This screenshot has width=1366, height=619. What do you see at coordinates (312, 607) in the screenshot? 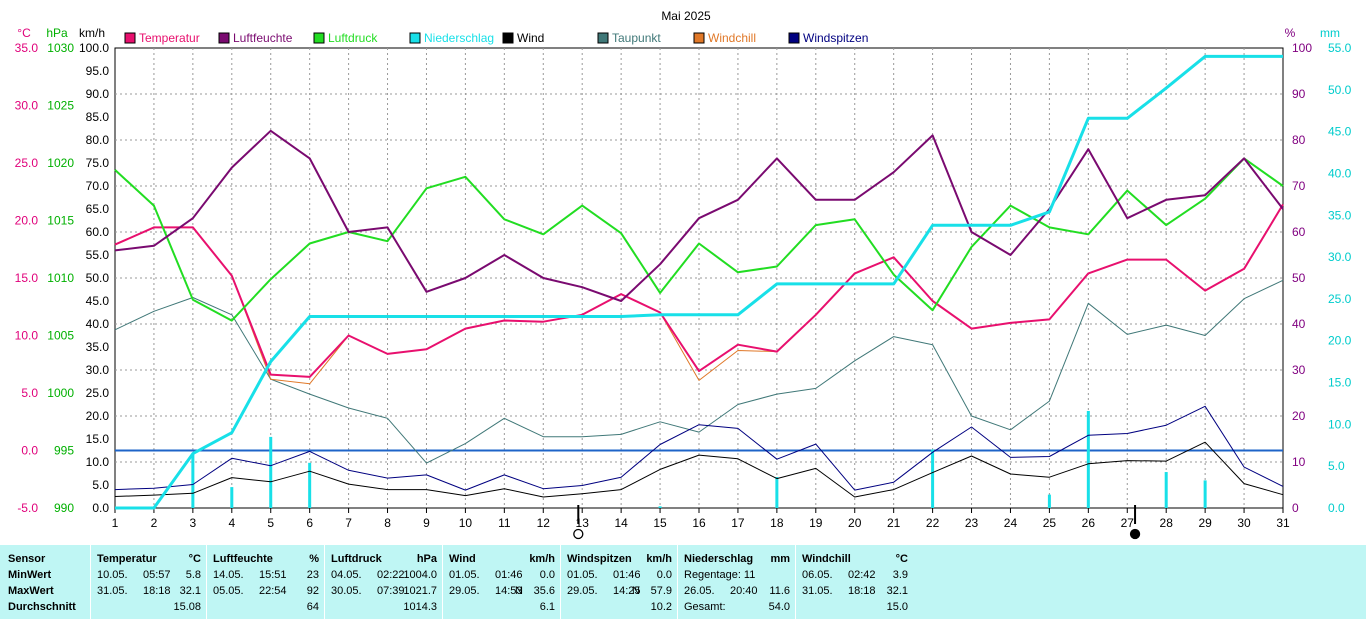
I see `stat-cell: 64` at bounding box center [312, 607].